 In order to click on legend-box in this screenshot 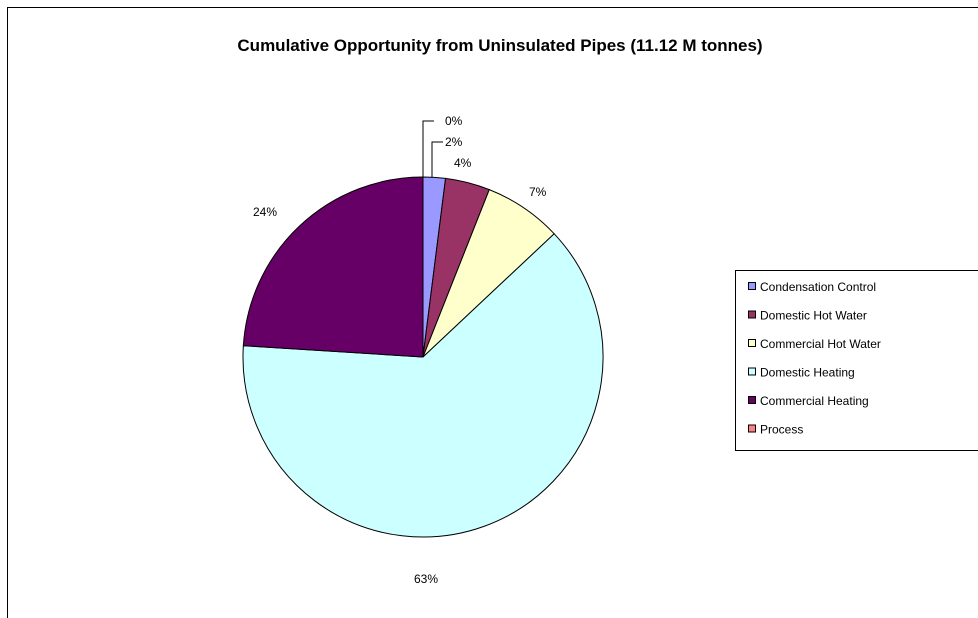, I will do `click(856, 360)`.